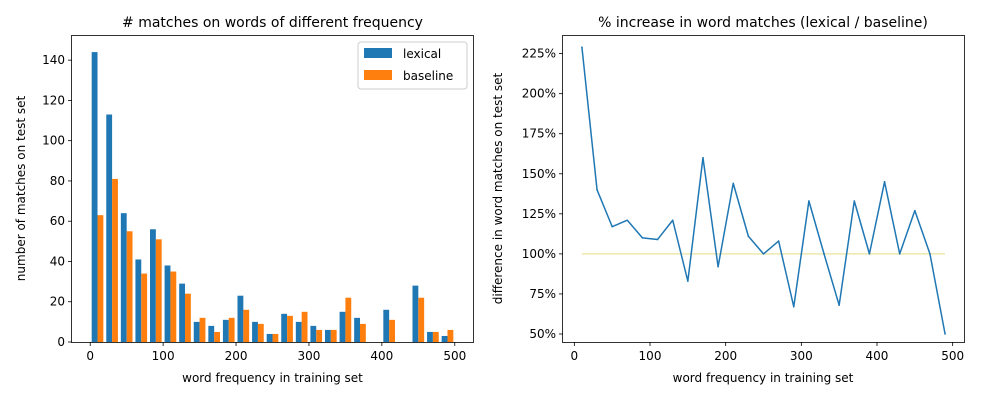 Image resolution: width=1000 pixels, height=404 pixels. What do you see at coordinates (378, 75) in the screenshot?
I see `legend-swatch-baseline` at bounding box center [378, 75].